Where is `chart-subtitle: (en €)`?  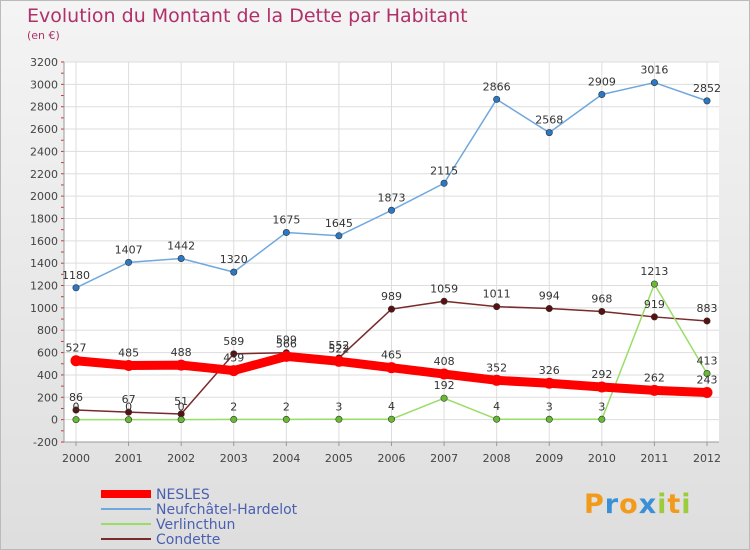 chart-subtitle: (en €) is located at coordinates (43, 35).